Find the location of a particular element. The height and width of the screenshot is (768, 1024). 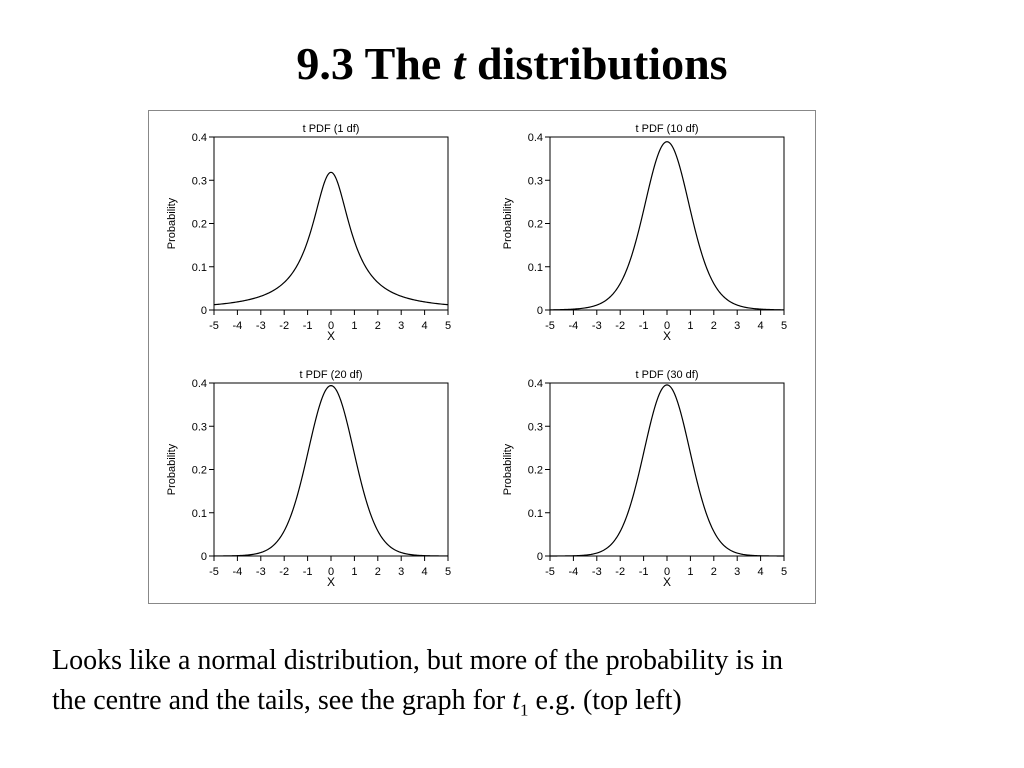

chart-title: t PDF (30 df) is located at coordinates (667, 375).